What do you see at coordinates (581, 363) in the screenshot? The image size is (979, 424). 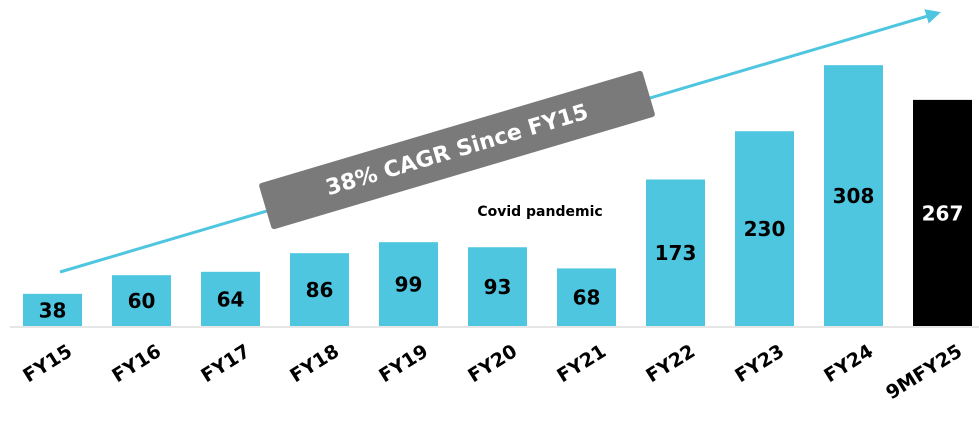 I see `x-tick-label: FY21` at bounding box center [581, 363].